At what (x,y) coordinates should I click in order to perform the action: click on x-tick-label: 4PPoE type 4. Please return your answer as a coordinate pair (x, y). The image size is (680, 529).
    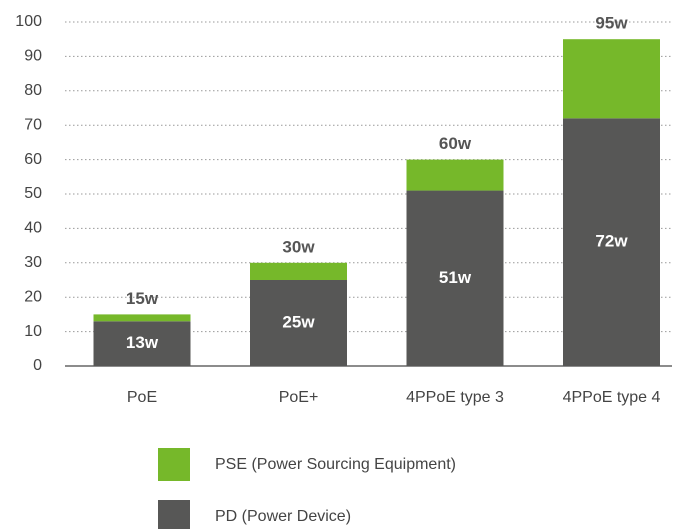
    Looking at the image, I should click on (612, 397).